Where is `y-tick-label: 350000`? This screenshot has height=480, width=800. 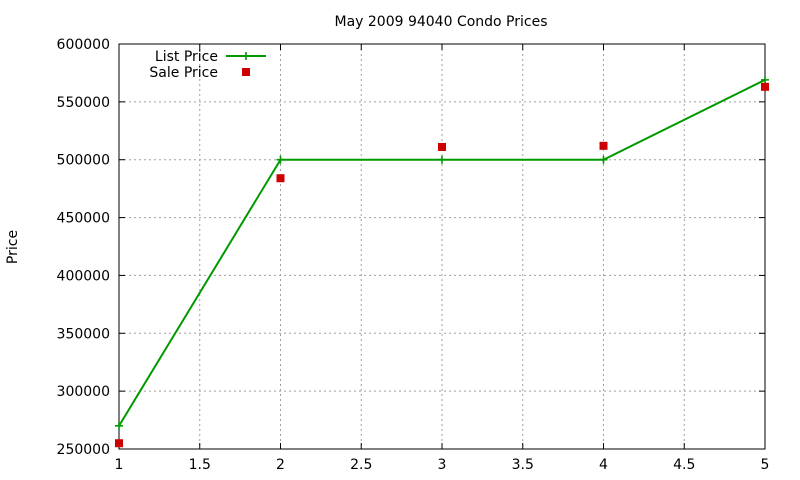
y-tick-label: 350000 is located at coordinates (83, 334).